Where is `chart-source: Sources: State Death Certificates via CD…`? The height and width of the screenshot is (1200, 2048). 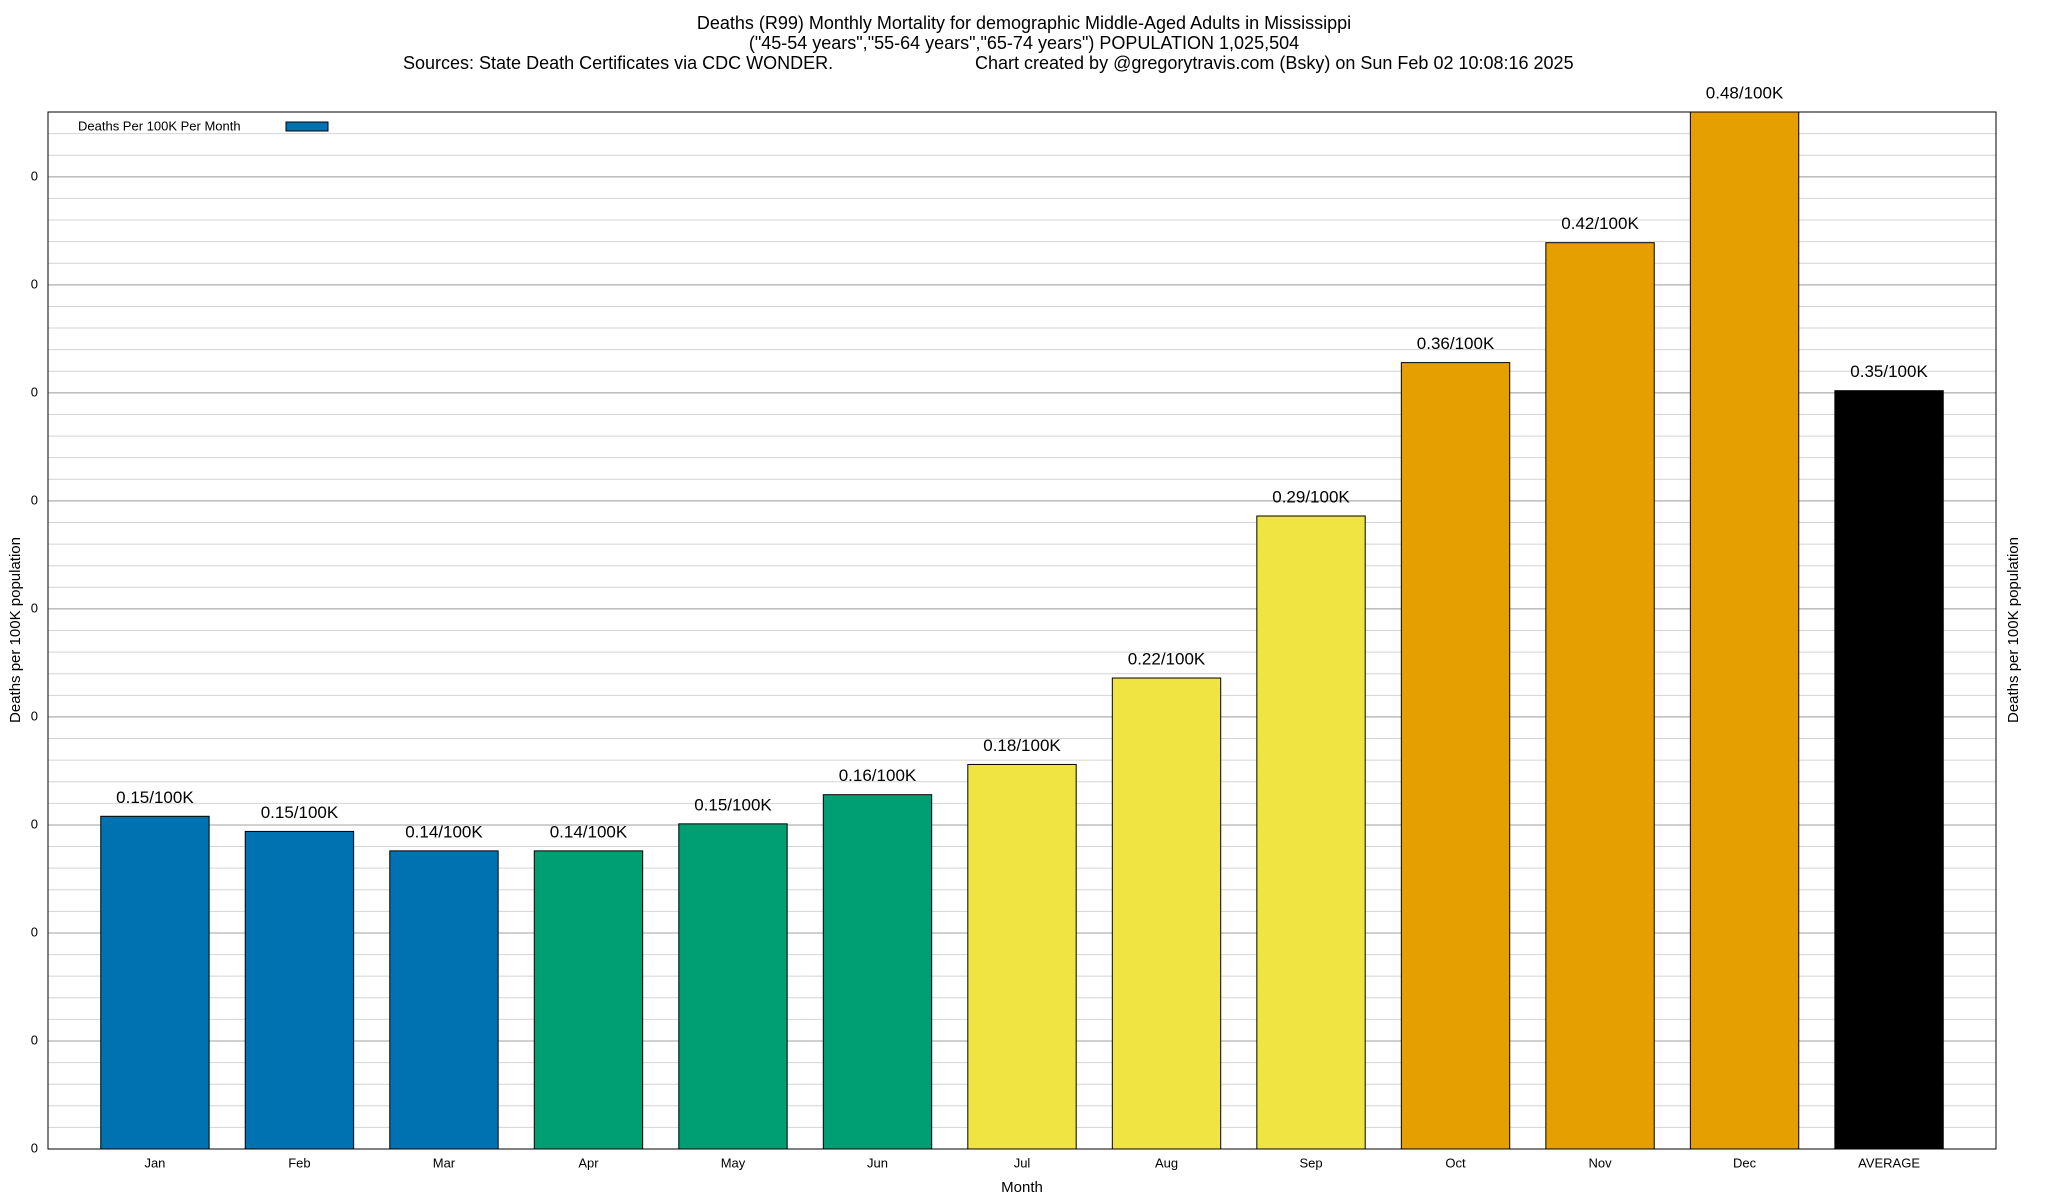
chart-source: Sources: State Death Certificates via CD… is located at coordinates (618, 63).